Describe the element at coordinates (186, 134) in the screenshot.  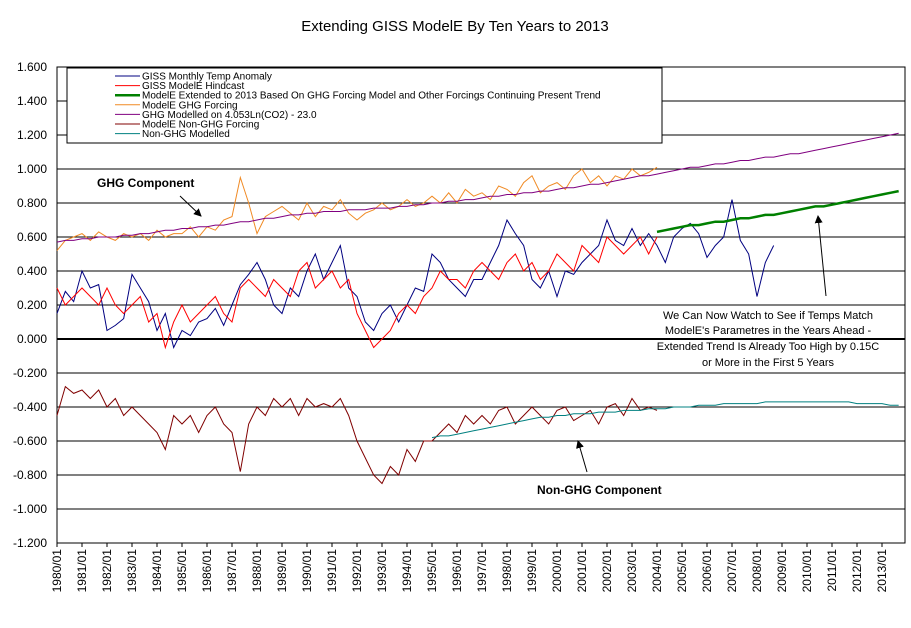
I see `legend-label: Non-GHG Modelled` at that location.